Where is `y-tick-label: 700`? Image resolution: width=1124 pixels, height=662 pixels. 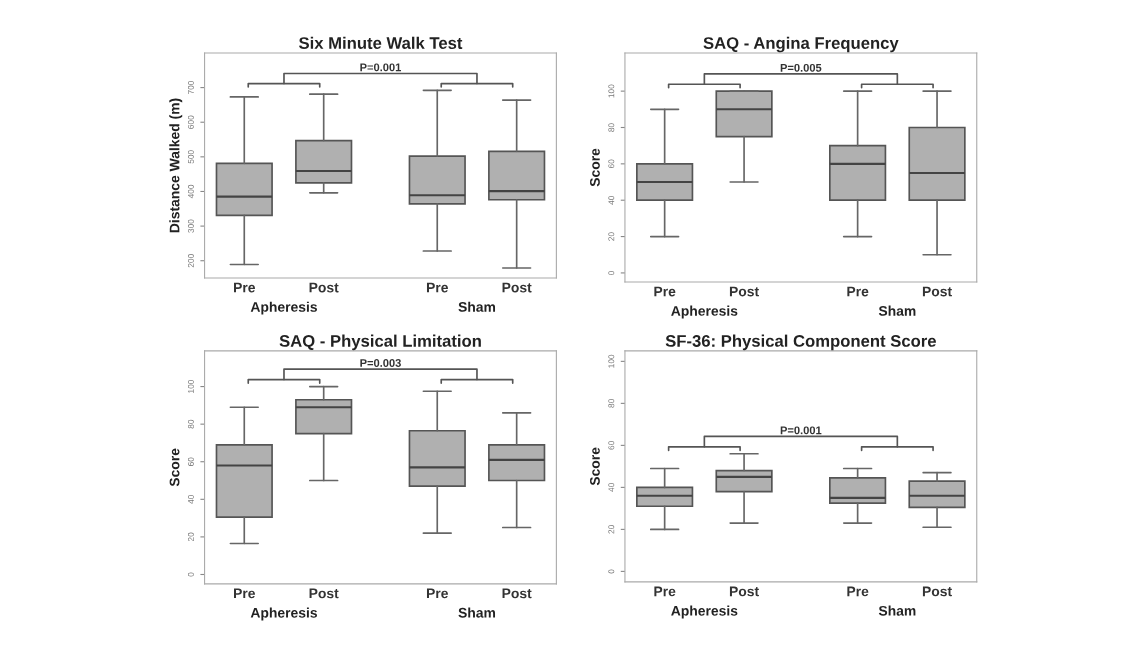 y-tick-label: 700 is located at coordinates (190, 87).